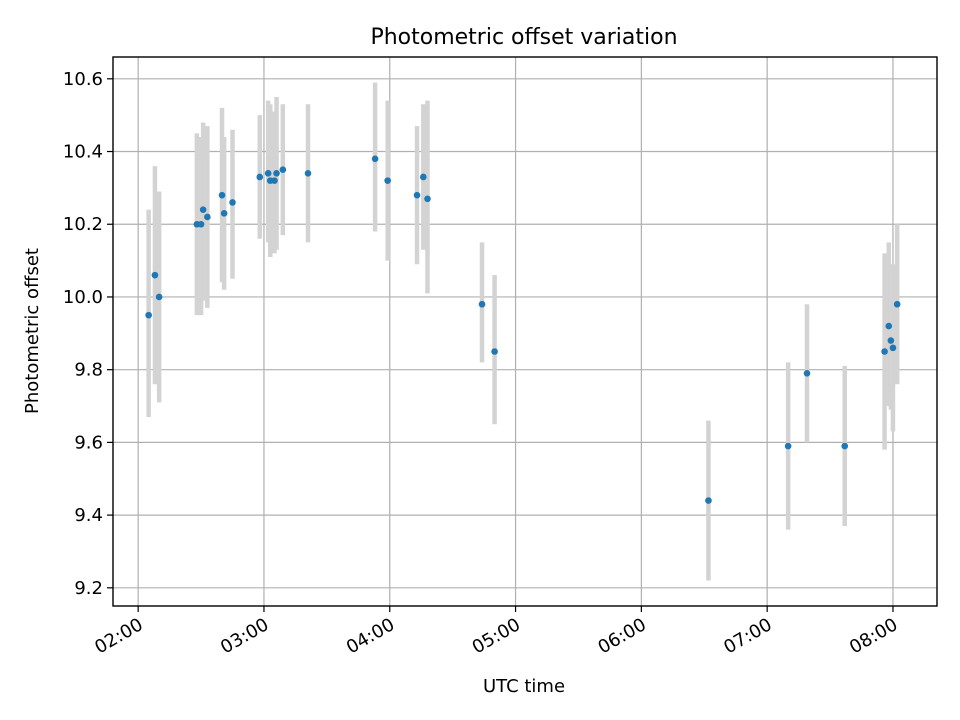 Image resolution: width=960 pixels, height=720 pixels. I want to click on y-axis-label: Photometric offset, so click(32, 331).